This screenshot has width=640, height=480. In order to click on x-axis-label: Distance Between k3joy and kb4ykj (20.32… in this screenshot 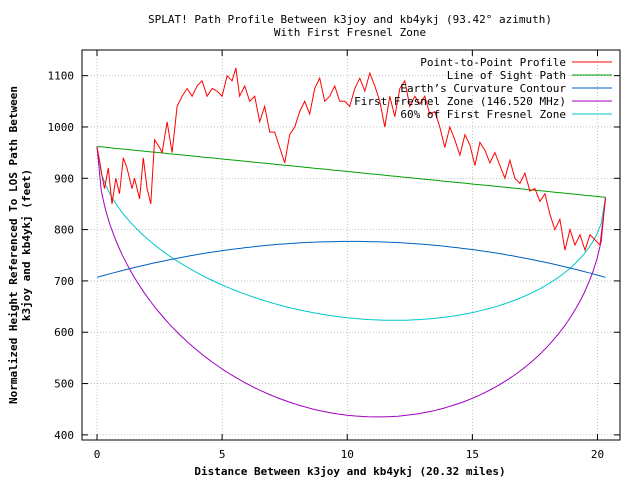, I will do `click(349, 471)`.